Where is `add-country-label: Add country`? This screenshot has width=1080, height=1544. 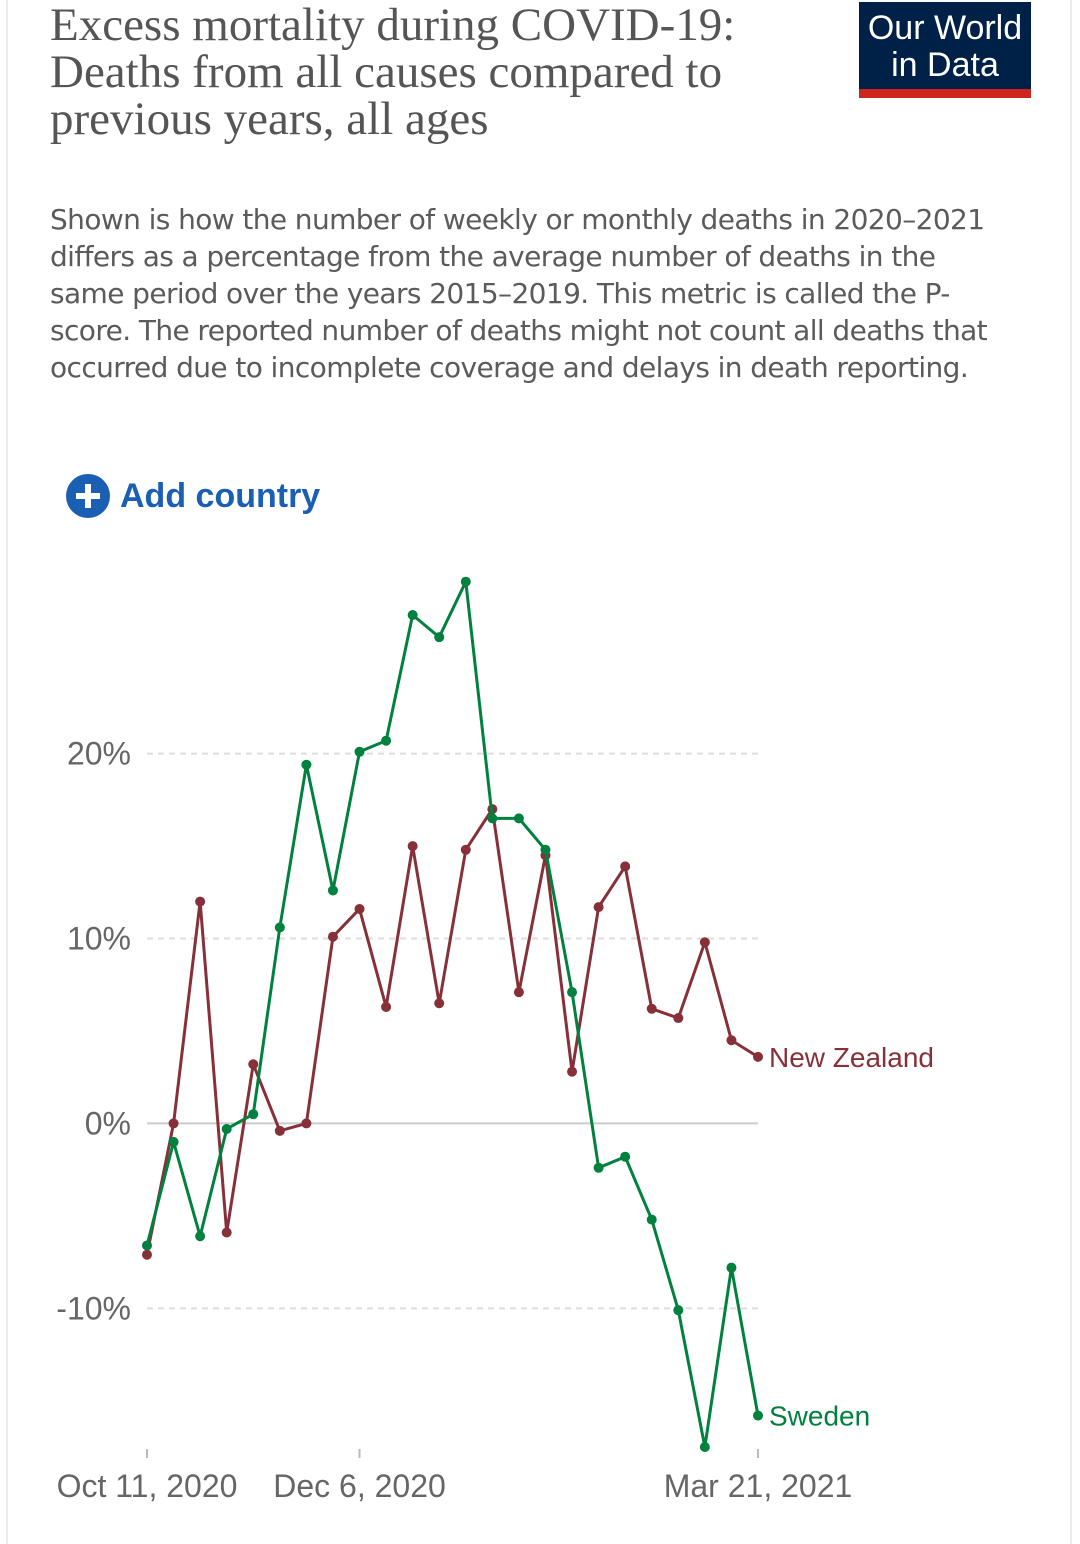
add-country-label: Add country is located at coordinates (220, 495).